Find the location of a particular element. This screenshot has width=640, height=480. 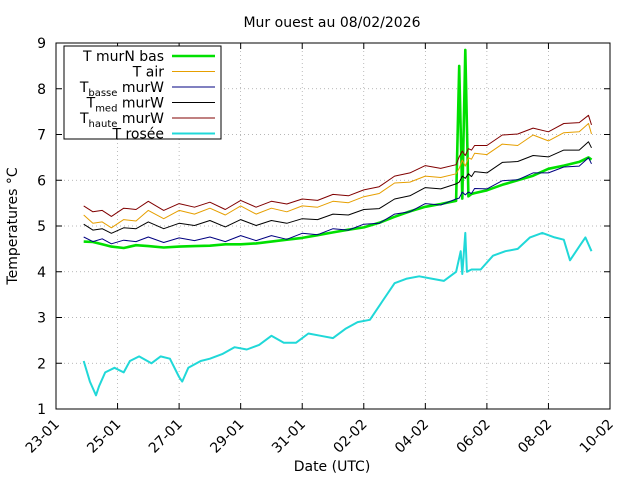

series-line-tbasse-murw is located at coordinates (337, 201).